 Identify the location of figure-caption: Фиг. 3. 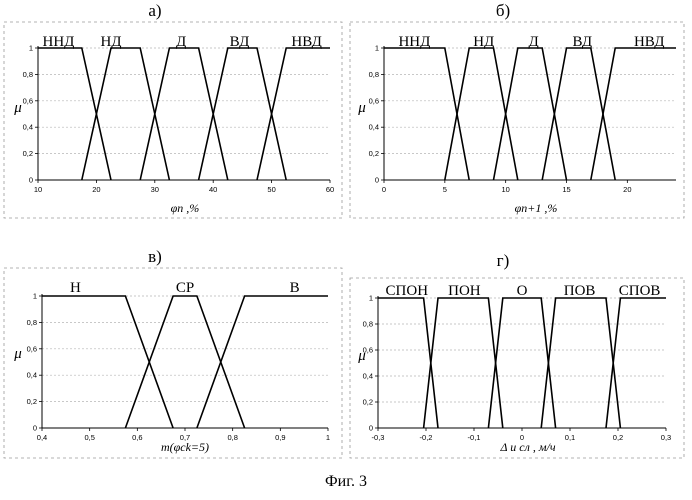
(346, 482).